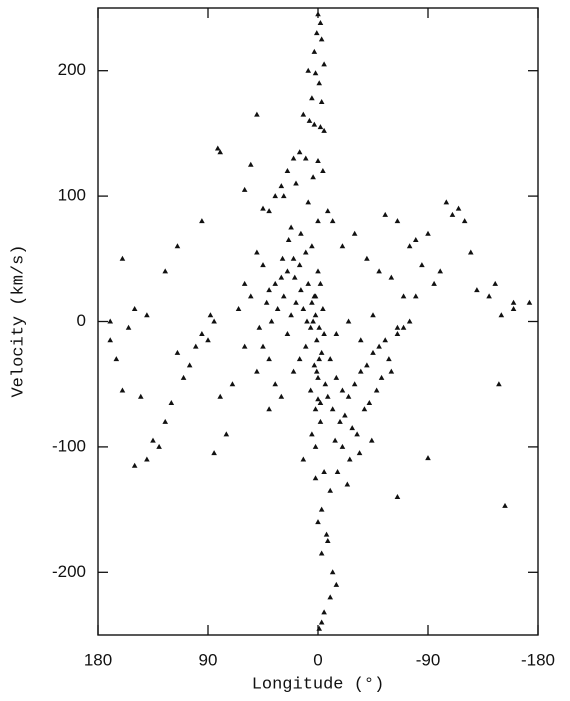 The height and width of the screenshot is (701, 570). I want to click on y-axis-label: Velocity (km/s), so click(18, 320).